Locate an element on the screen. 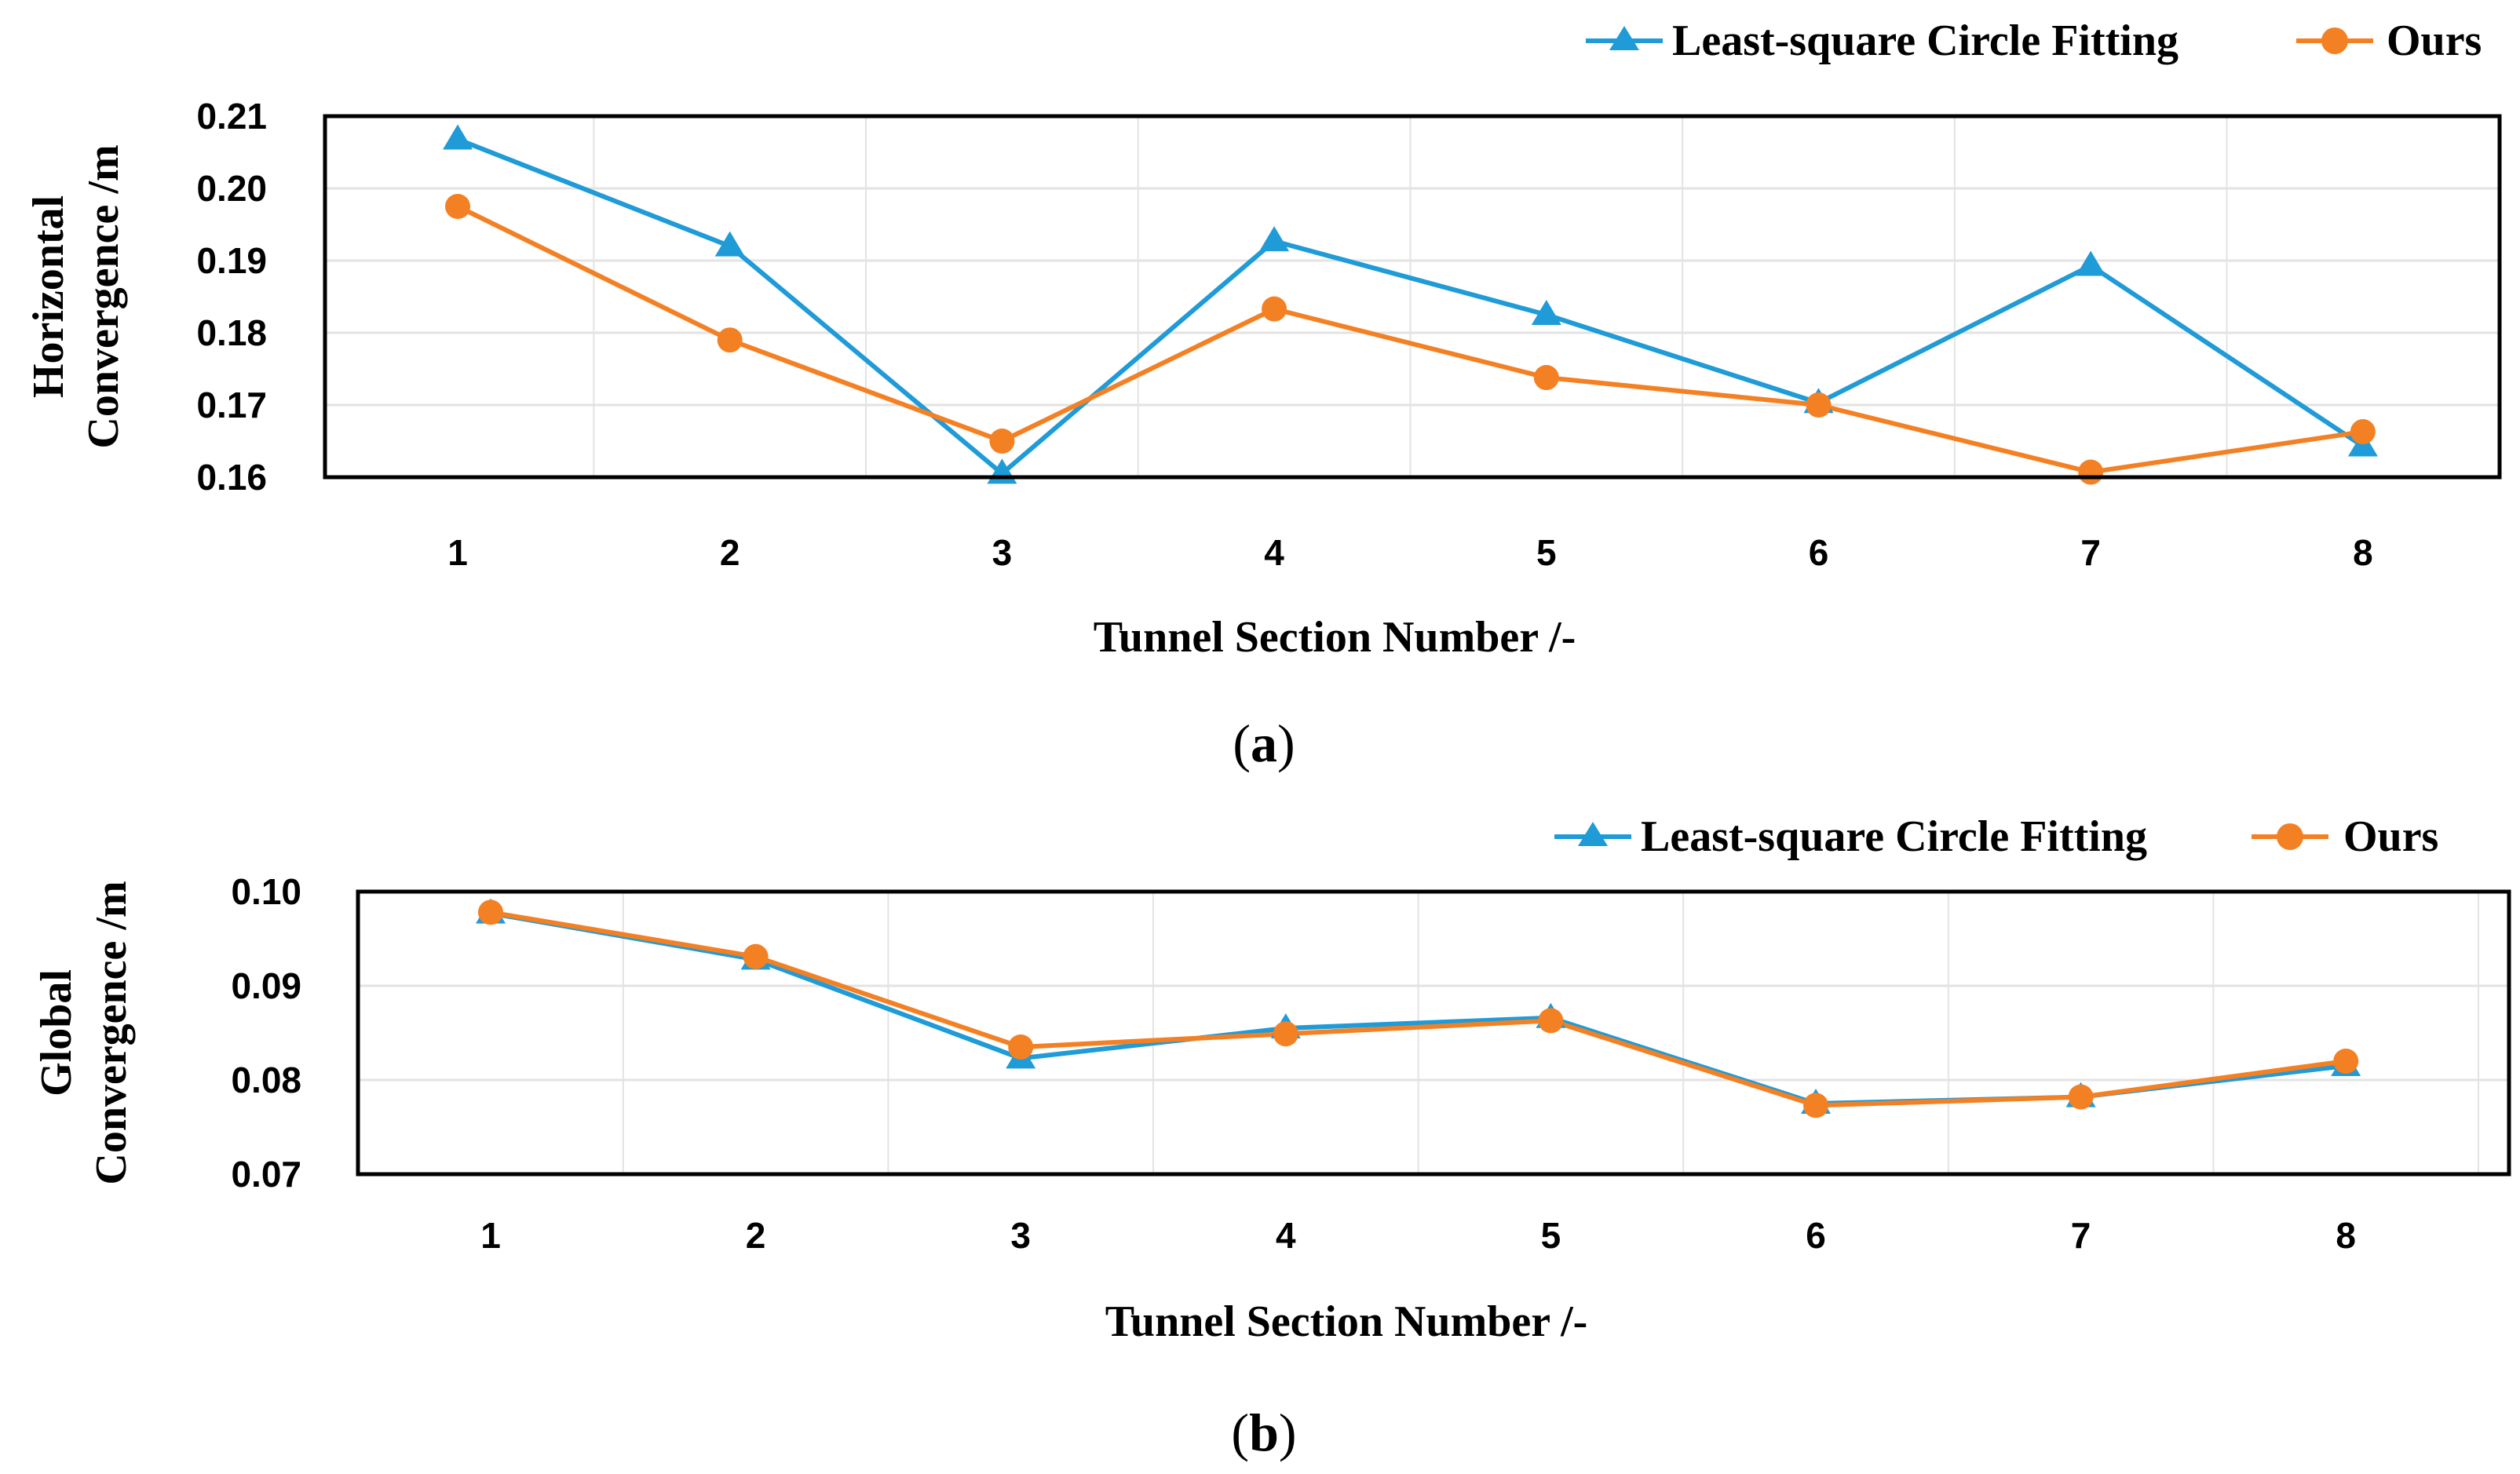  chart-a-xlabel: Tunnel Section Number /- is located at coordinates (1335, 638).